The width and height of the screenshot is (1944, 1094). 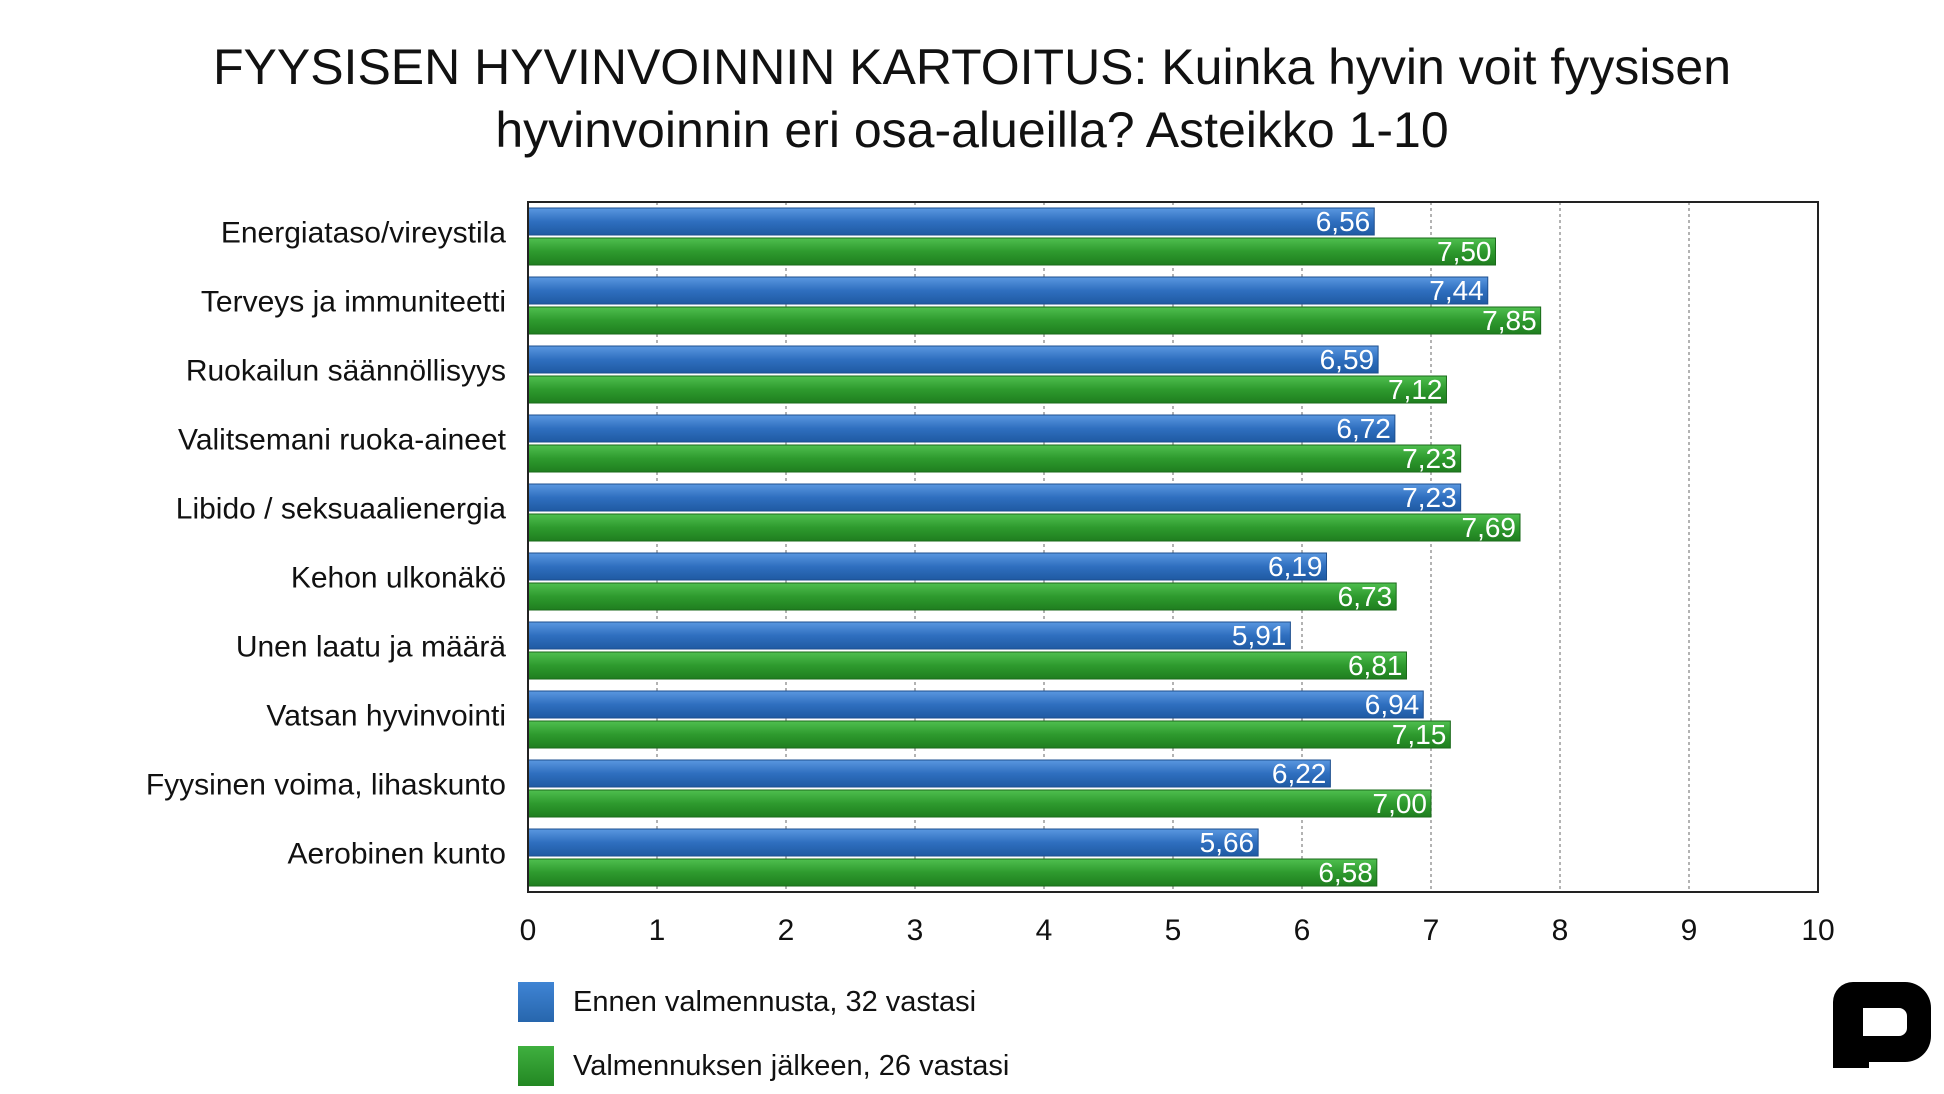 I want to click on data-label: 6,19, so click(x=1295, y=566).